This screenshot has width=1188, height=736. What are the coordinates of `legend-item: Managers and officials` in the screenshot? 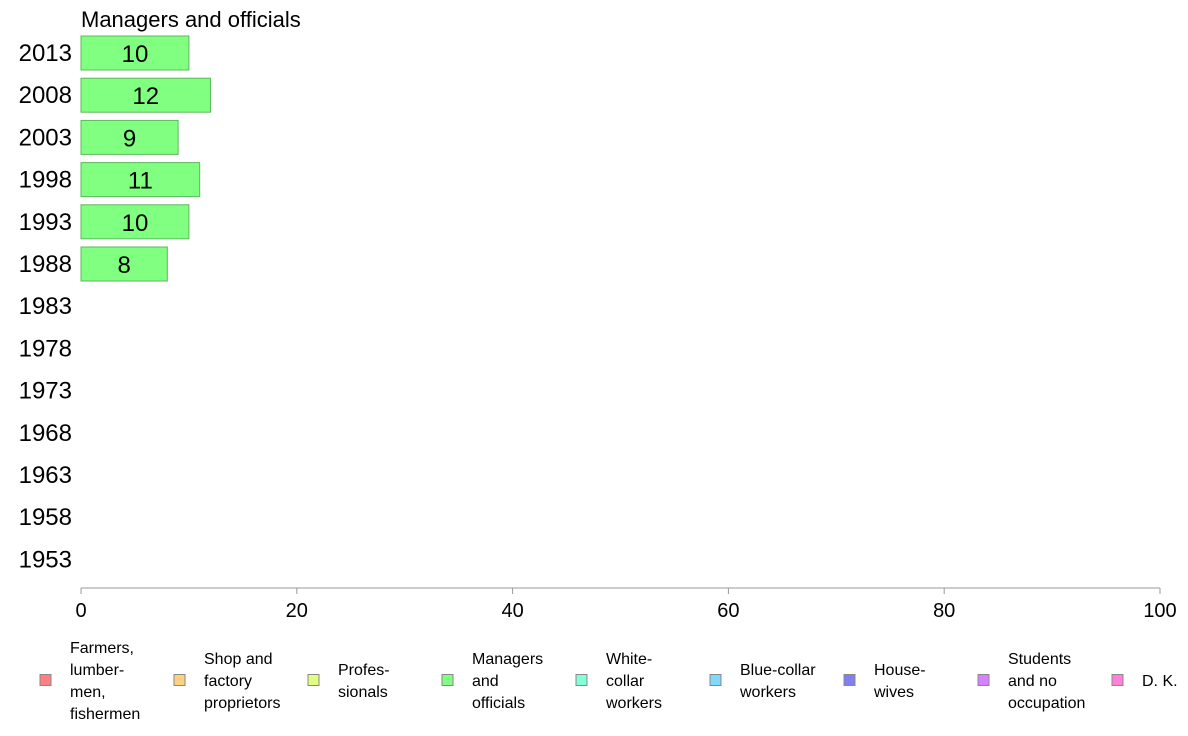 It's located at (492, 681).